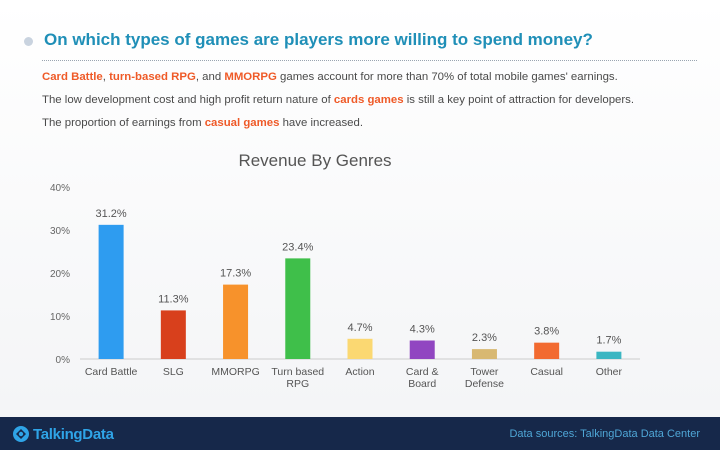  I want to click on bar-value-label: 17.3%, so click(235, 274).